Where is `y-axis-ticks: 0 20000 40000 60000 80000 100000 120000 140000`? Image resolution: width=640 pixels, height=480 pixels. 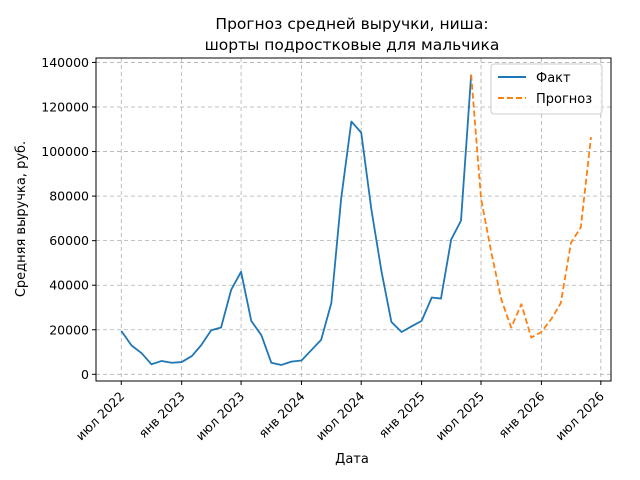 y-axis-ticks: 0 20000 40000 60000 80000 100000 120000 140000 is located at coordinates (68, 218).